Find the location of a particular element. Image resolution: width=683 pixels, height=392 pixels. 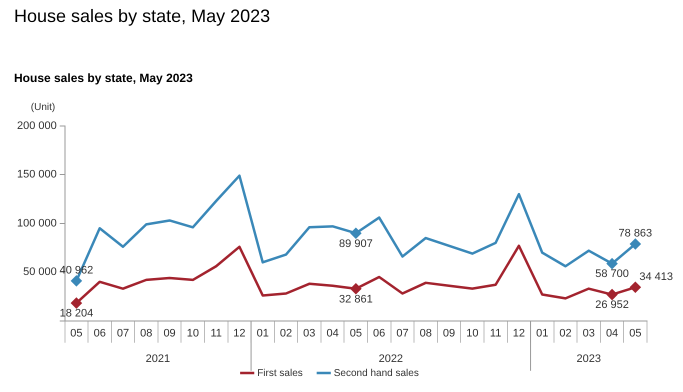

data-label: 89 907 is located at coordinates (356, 244).